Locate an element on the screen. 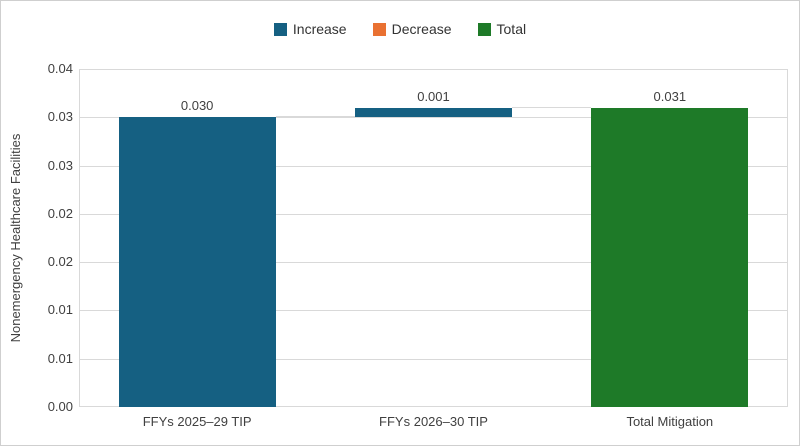 This screenshot has height=446, width=800. legend-item-decrease: Decrease is located at coordinates (412, 29).